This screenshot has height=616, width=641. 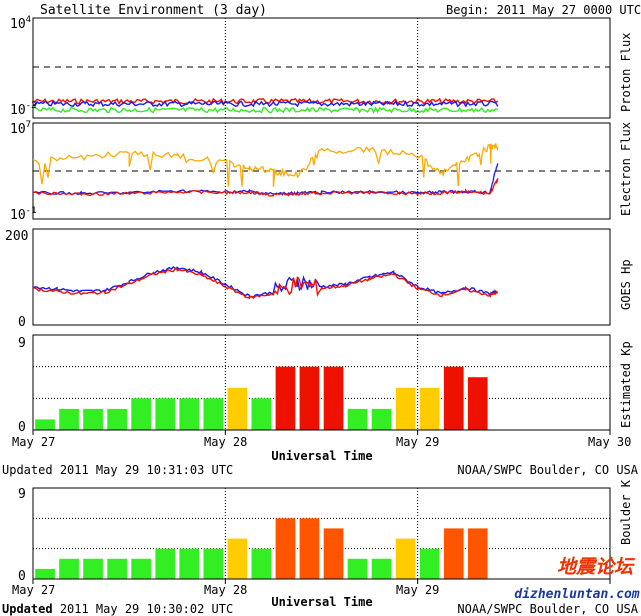 What do you see at coordinates (225, 442) in the screenshot?
I see `day-label-may28: May 28` at bounding box center [225, 442].